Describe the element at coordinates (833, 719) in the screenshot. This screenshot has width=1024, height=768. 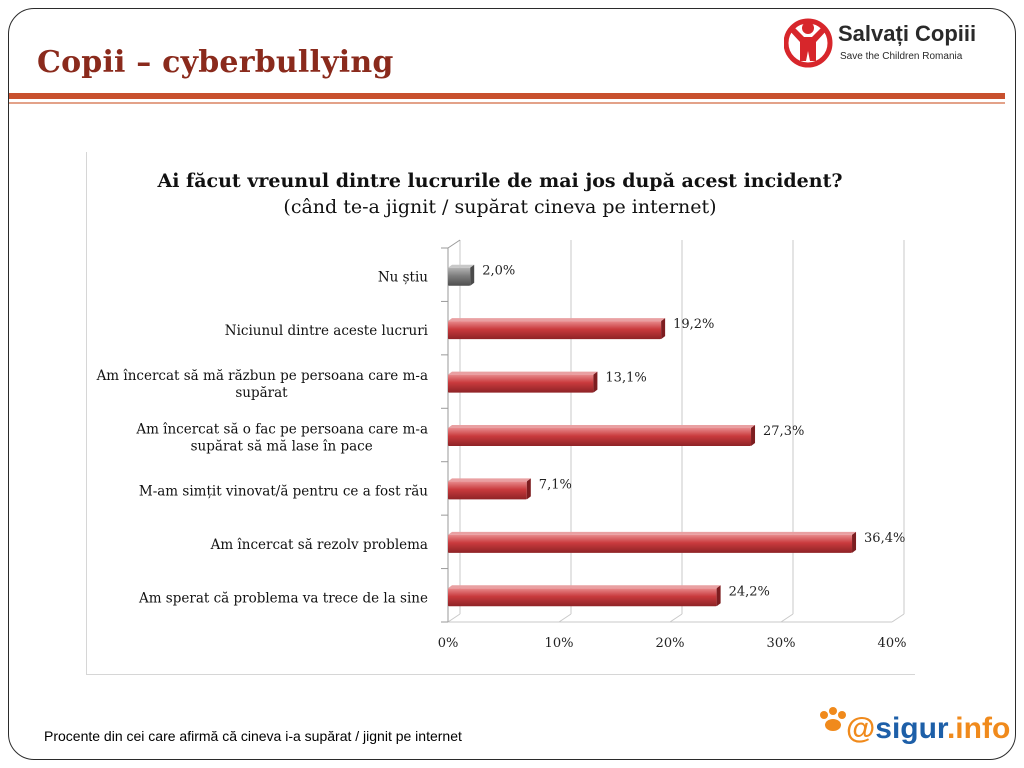
I see `paw-icon` at that location.